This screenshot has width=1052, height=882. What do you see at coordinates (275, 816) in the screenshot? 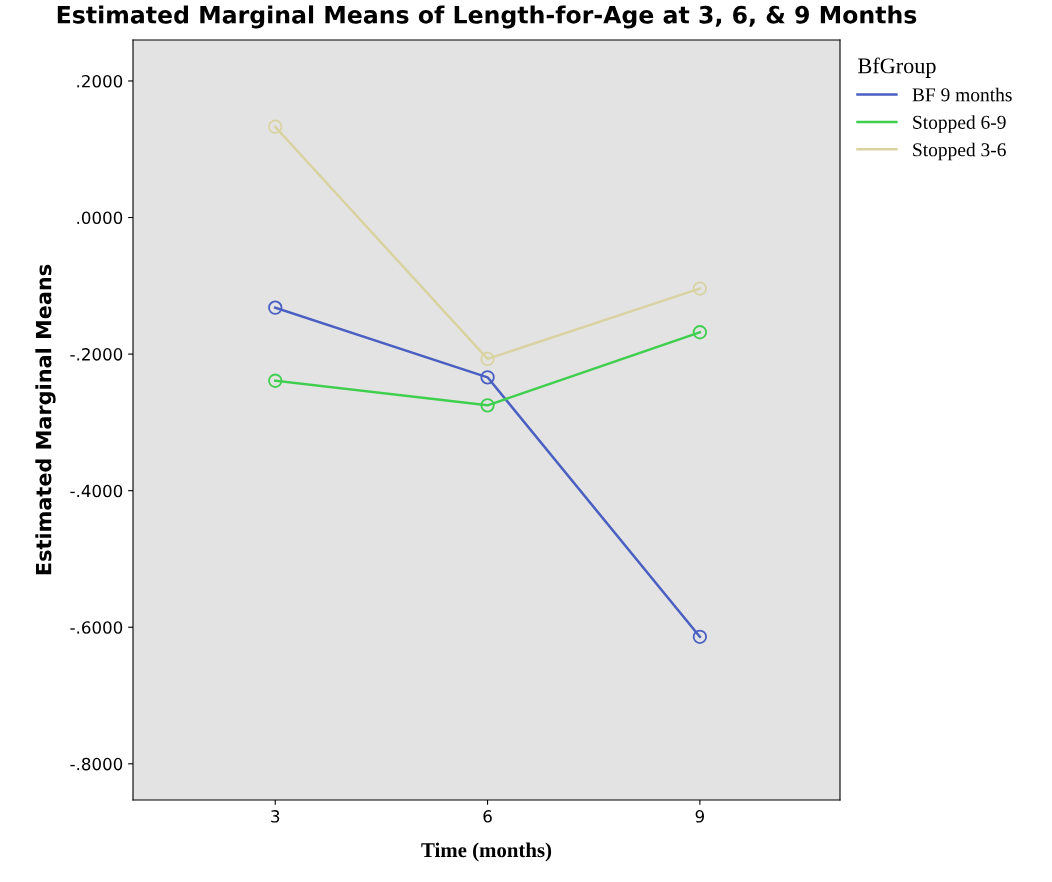
I see `x-tick-label: 3` at bounding box center [275, 816].